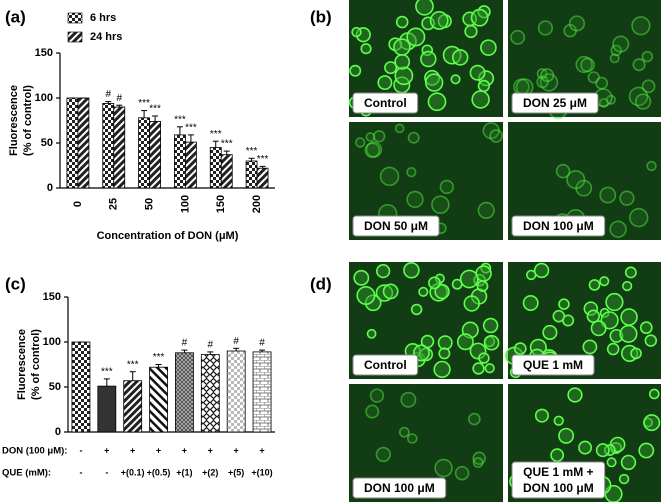 The image size is (661, 502). I want to click on x-tick-label: 0, so click(78, 204).